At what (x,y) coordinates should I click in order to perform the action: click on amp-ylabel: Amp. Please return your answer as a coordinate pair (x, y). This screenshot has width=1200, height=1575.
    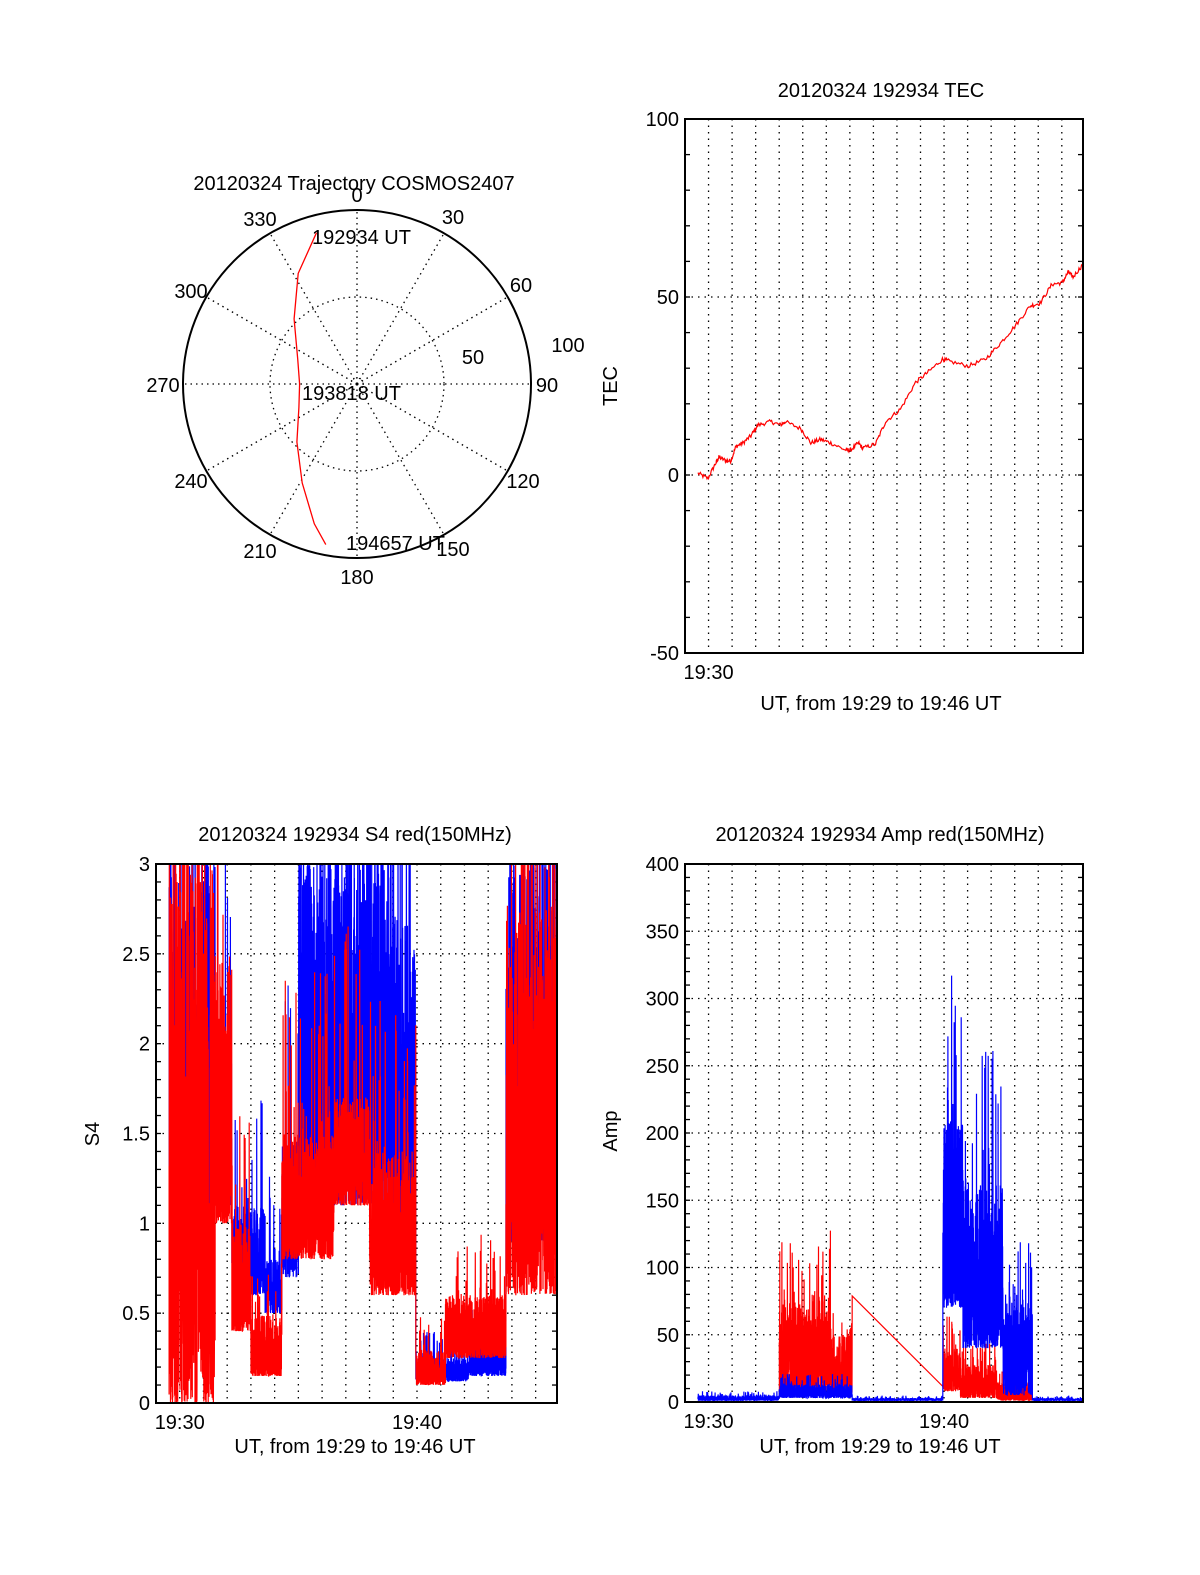
    Looking at the image, I should click on (611, 1130).